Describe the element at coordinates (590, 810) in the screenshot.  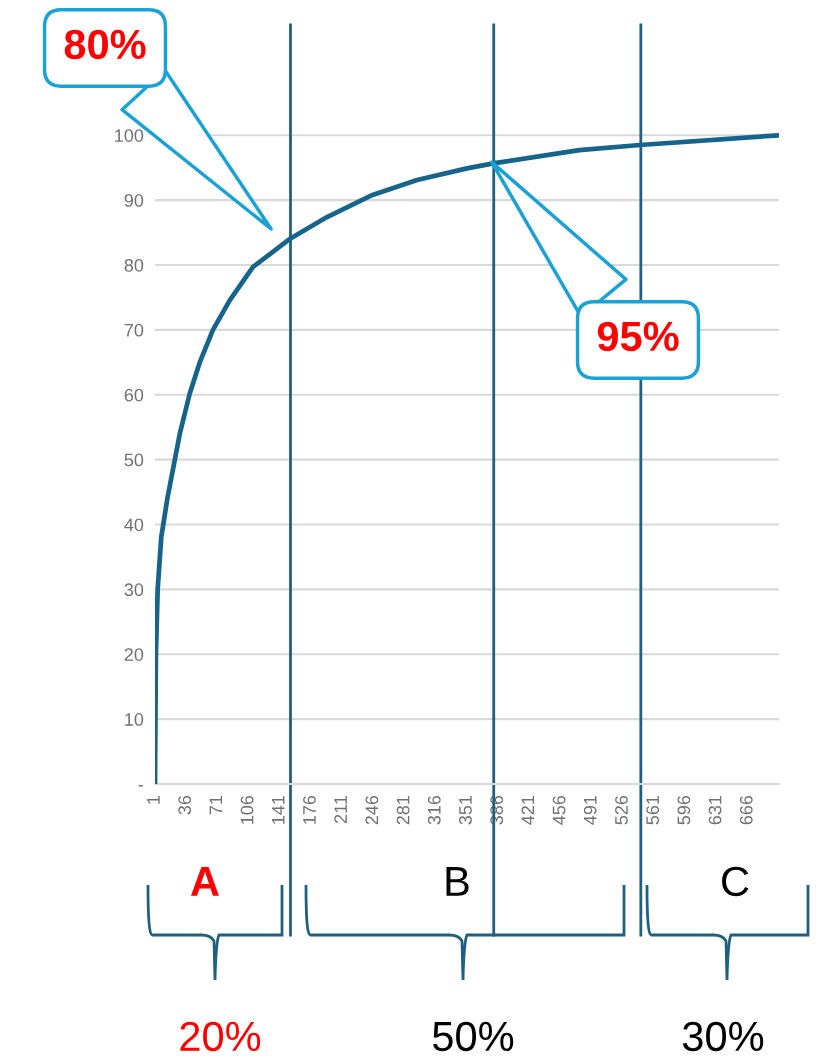
I see `x-tick-label: 491` at that location.